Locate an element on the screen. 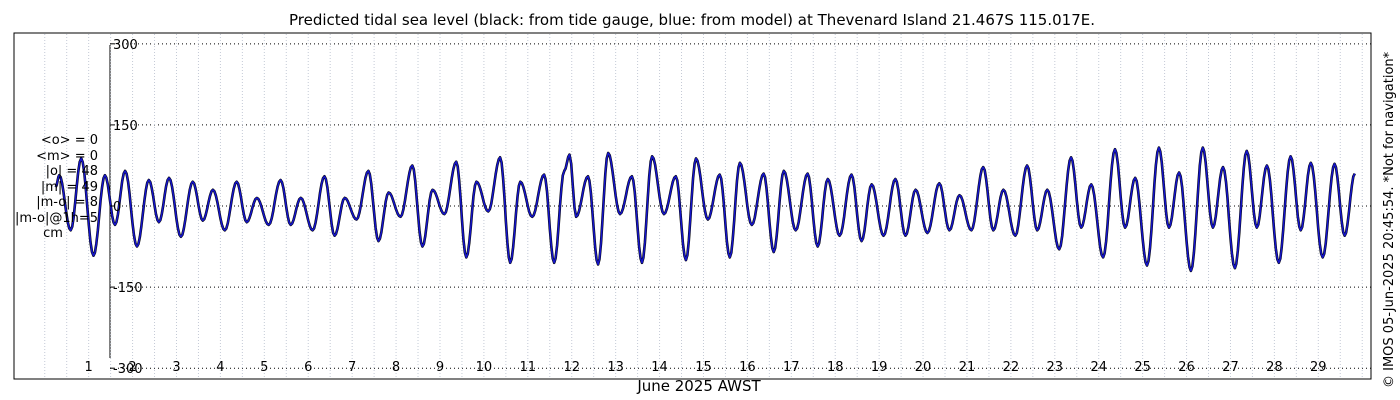  x-tick-label: 2 is located at coordinates (132, 367).